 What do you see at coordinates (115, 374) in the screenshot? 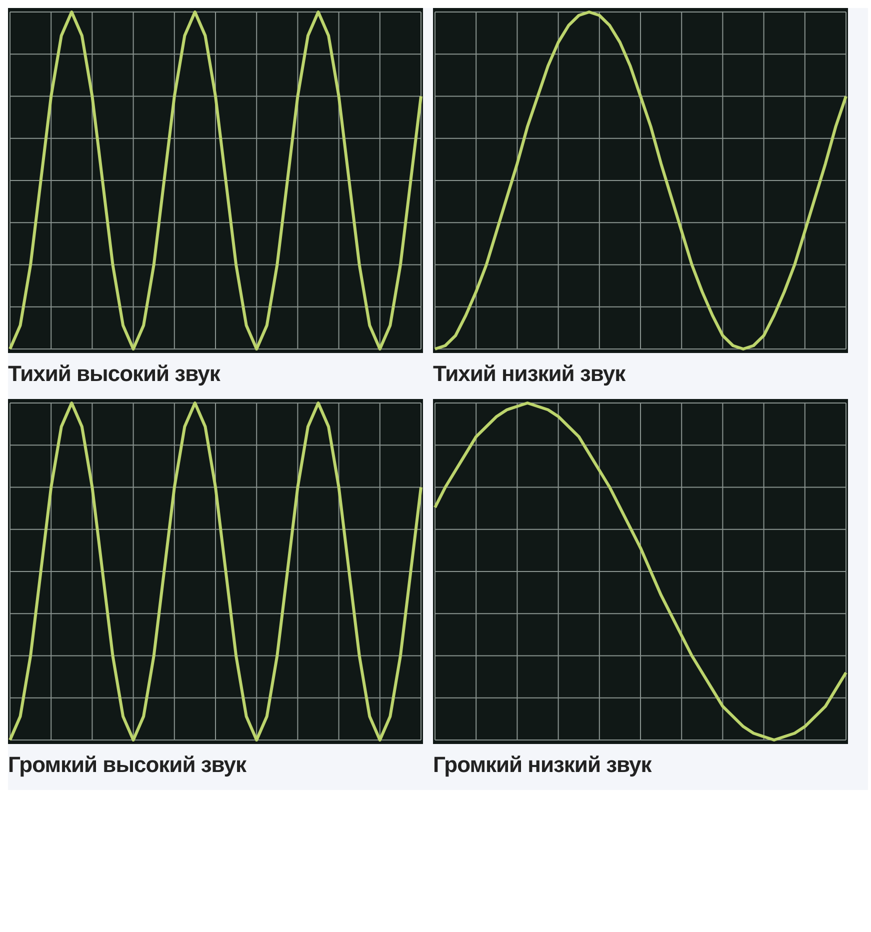
I see `text: Тихий высокий звук` at bounding box center [115, 374].